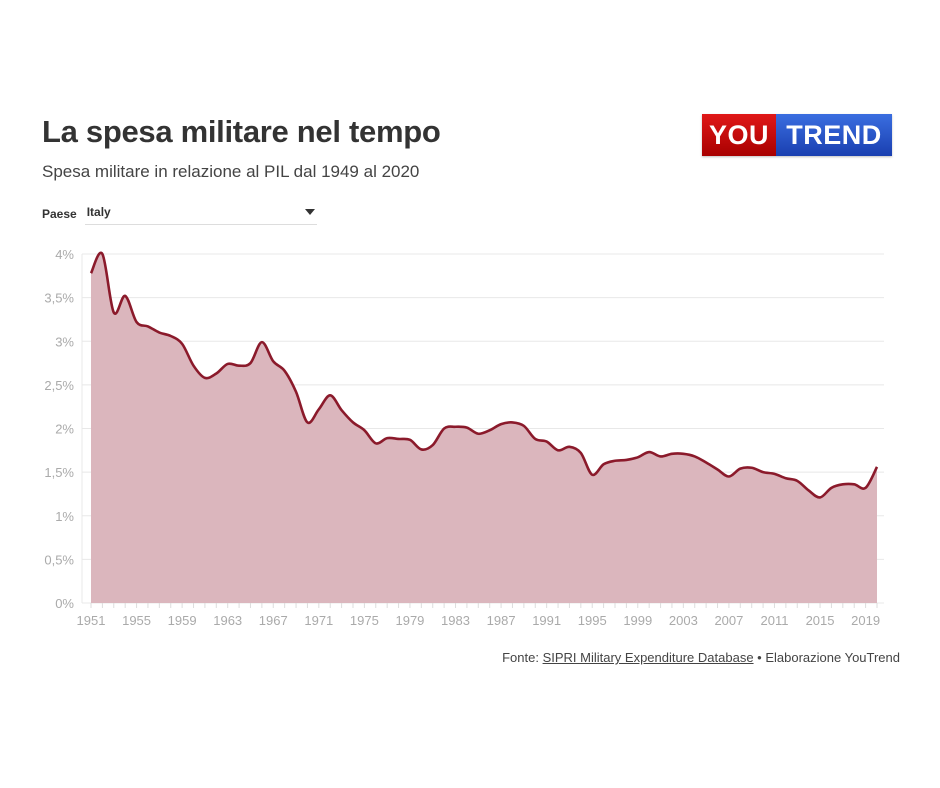  Describe the element at coordinates (64, 341) in the screenshot. I see `y-tick-label: 3%` at that location.